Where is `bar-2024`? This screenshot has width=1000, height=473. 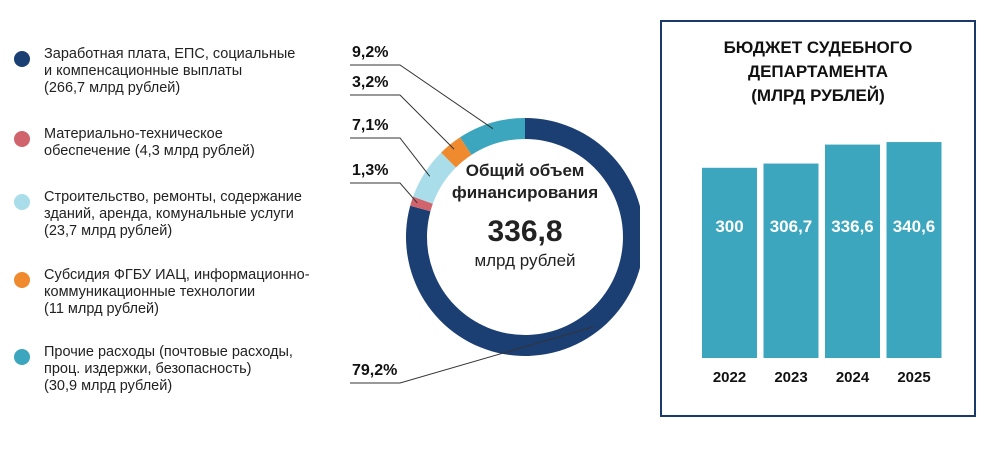 bar-2024 is located at coordinates (852, 251).